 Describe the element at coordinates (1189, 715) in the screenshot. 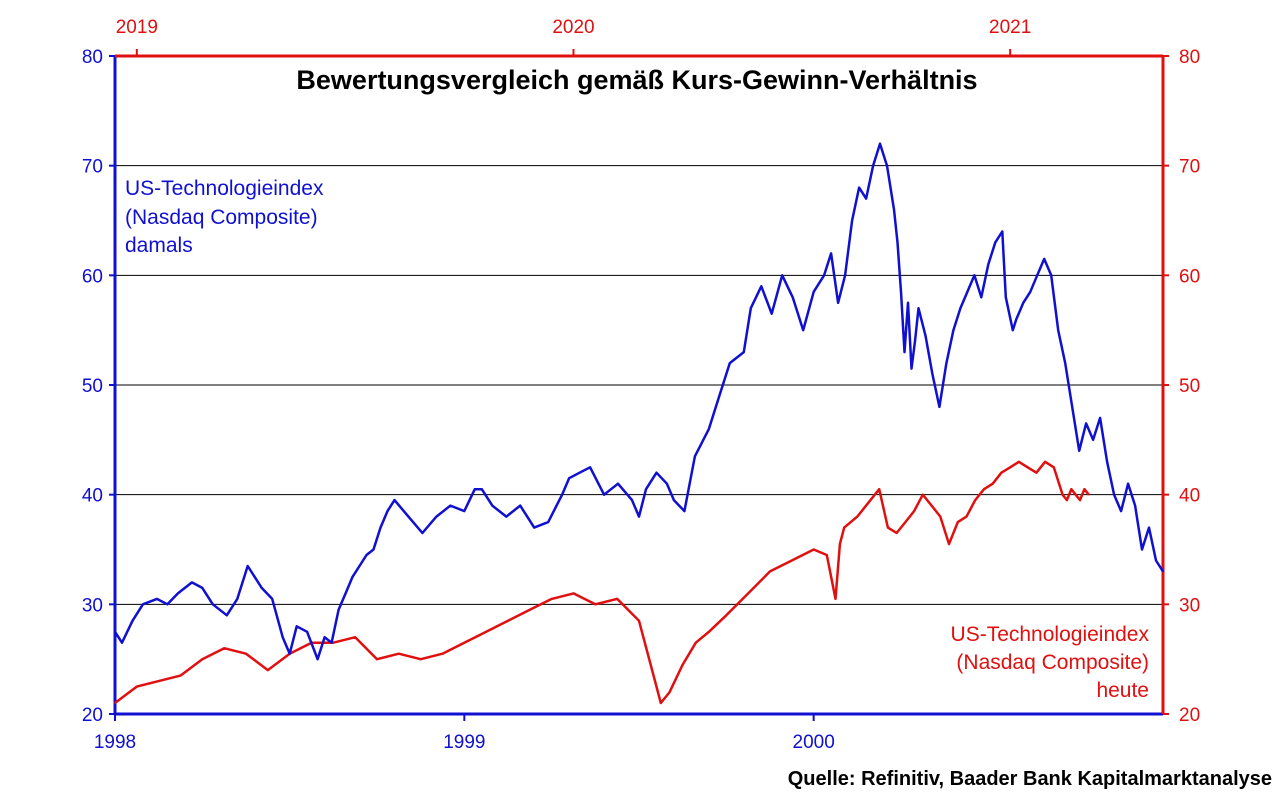

I see `ytick-right-20: 20` at that location.